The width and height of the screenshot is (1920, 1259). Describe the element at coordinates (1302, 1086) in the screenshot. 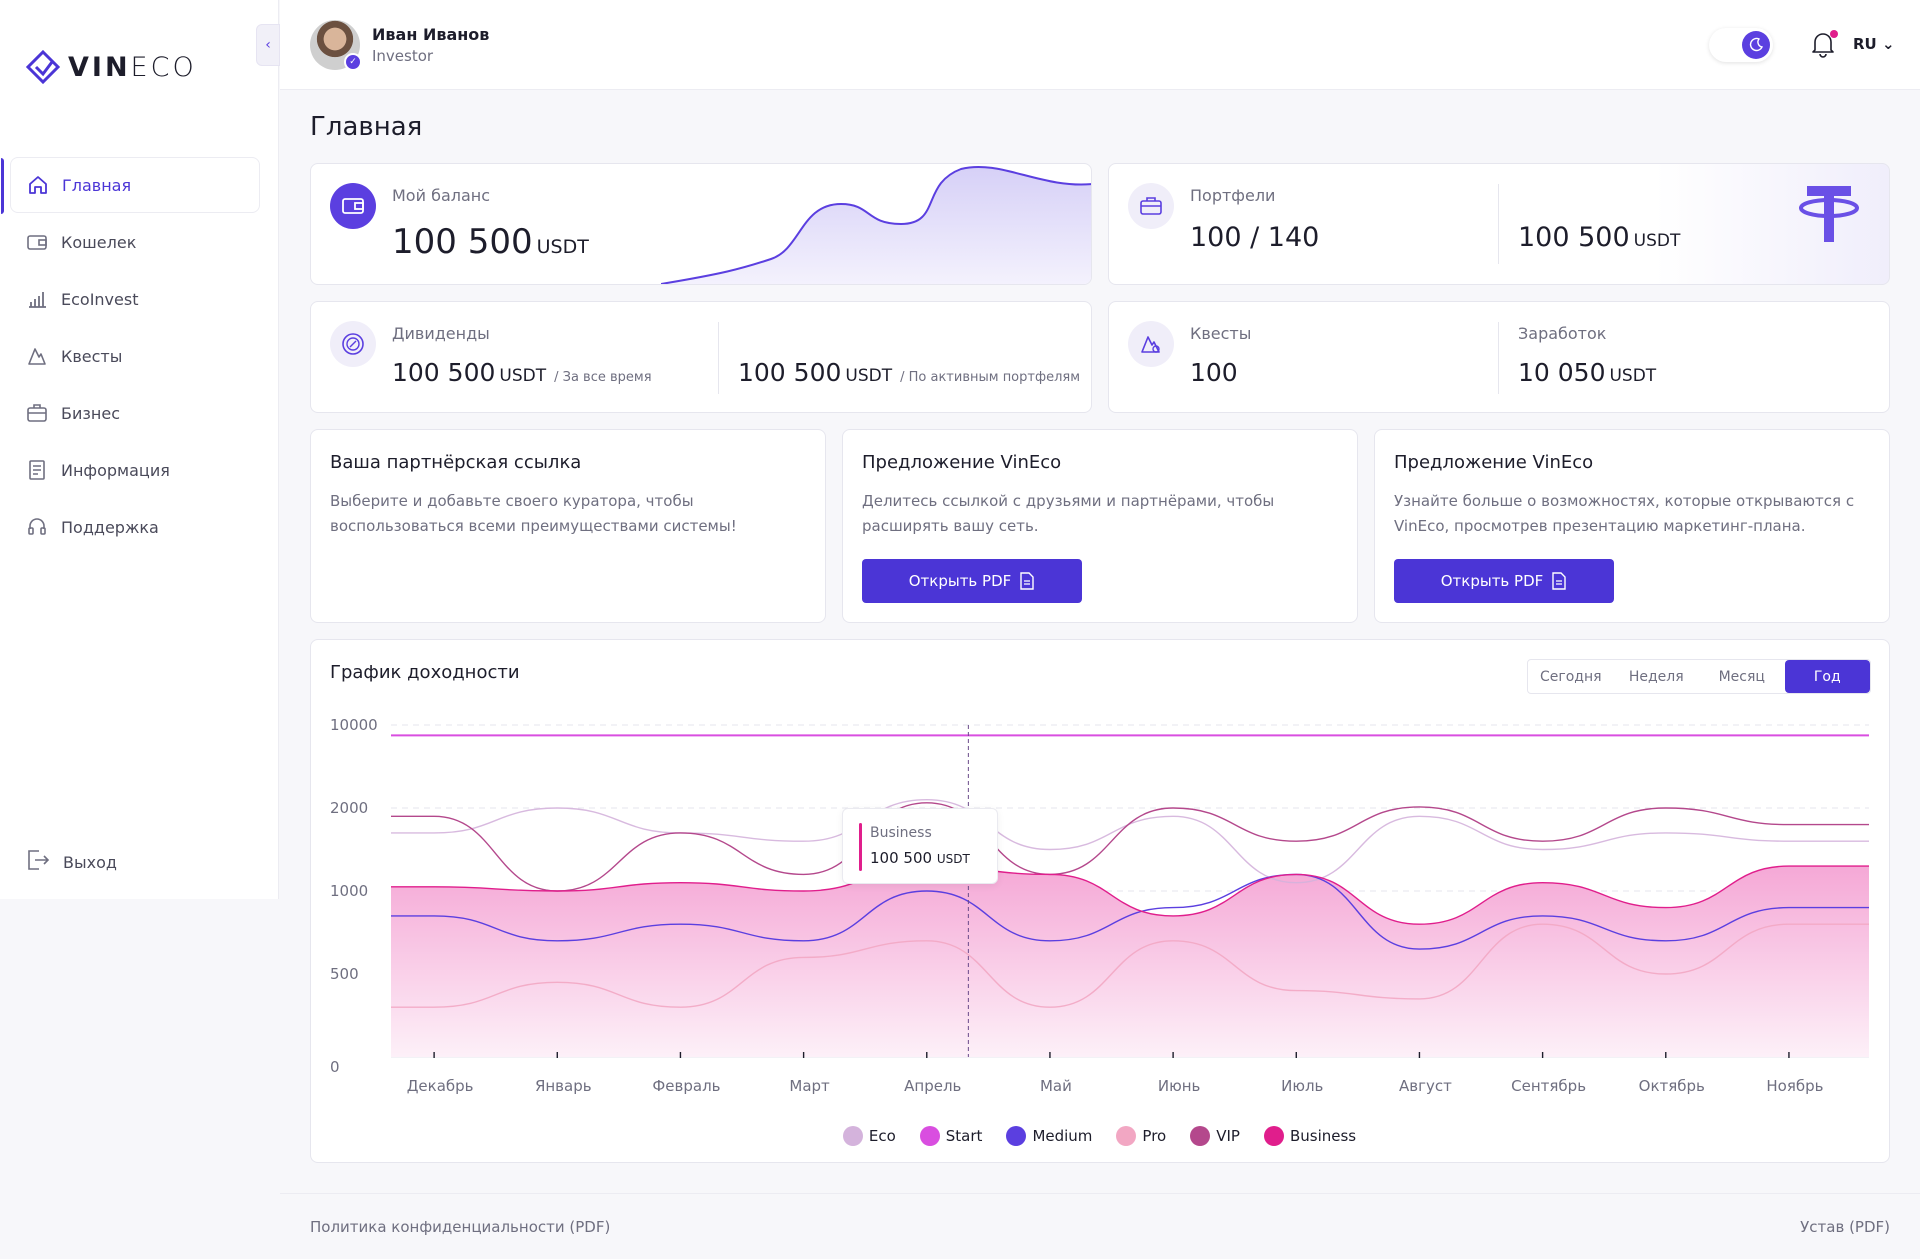

I see `x-tick-label: Июль` at that location.